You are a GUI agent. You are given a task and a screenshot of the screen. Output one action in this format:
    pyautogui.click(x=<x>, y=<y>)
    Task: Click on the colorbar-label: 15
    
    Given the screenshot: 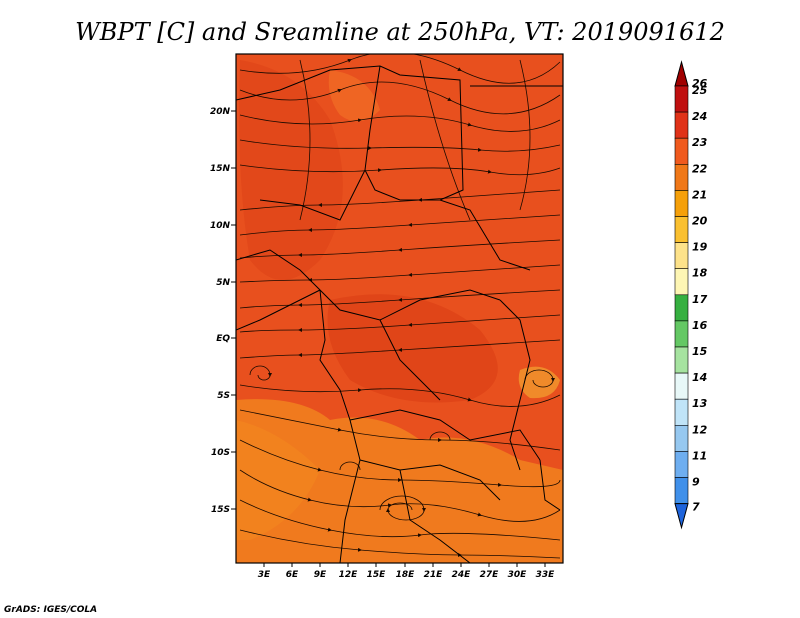 What is the action you would take?
    pyautogui.click(x=700, y=351)
    